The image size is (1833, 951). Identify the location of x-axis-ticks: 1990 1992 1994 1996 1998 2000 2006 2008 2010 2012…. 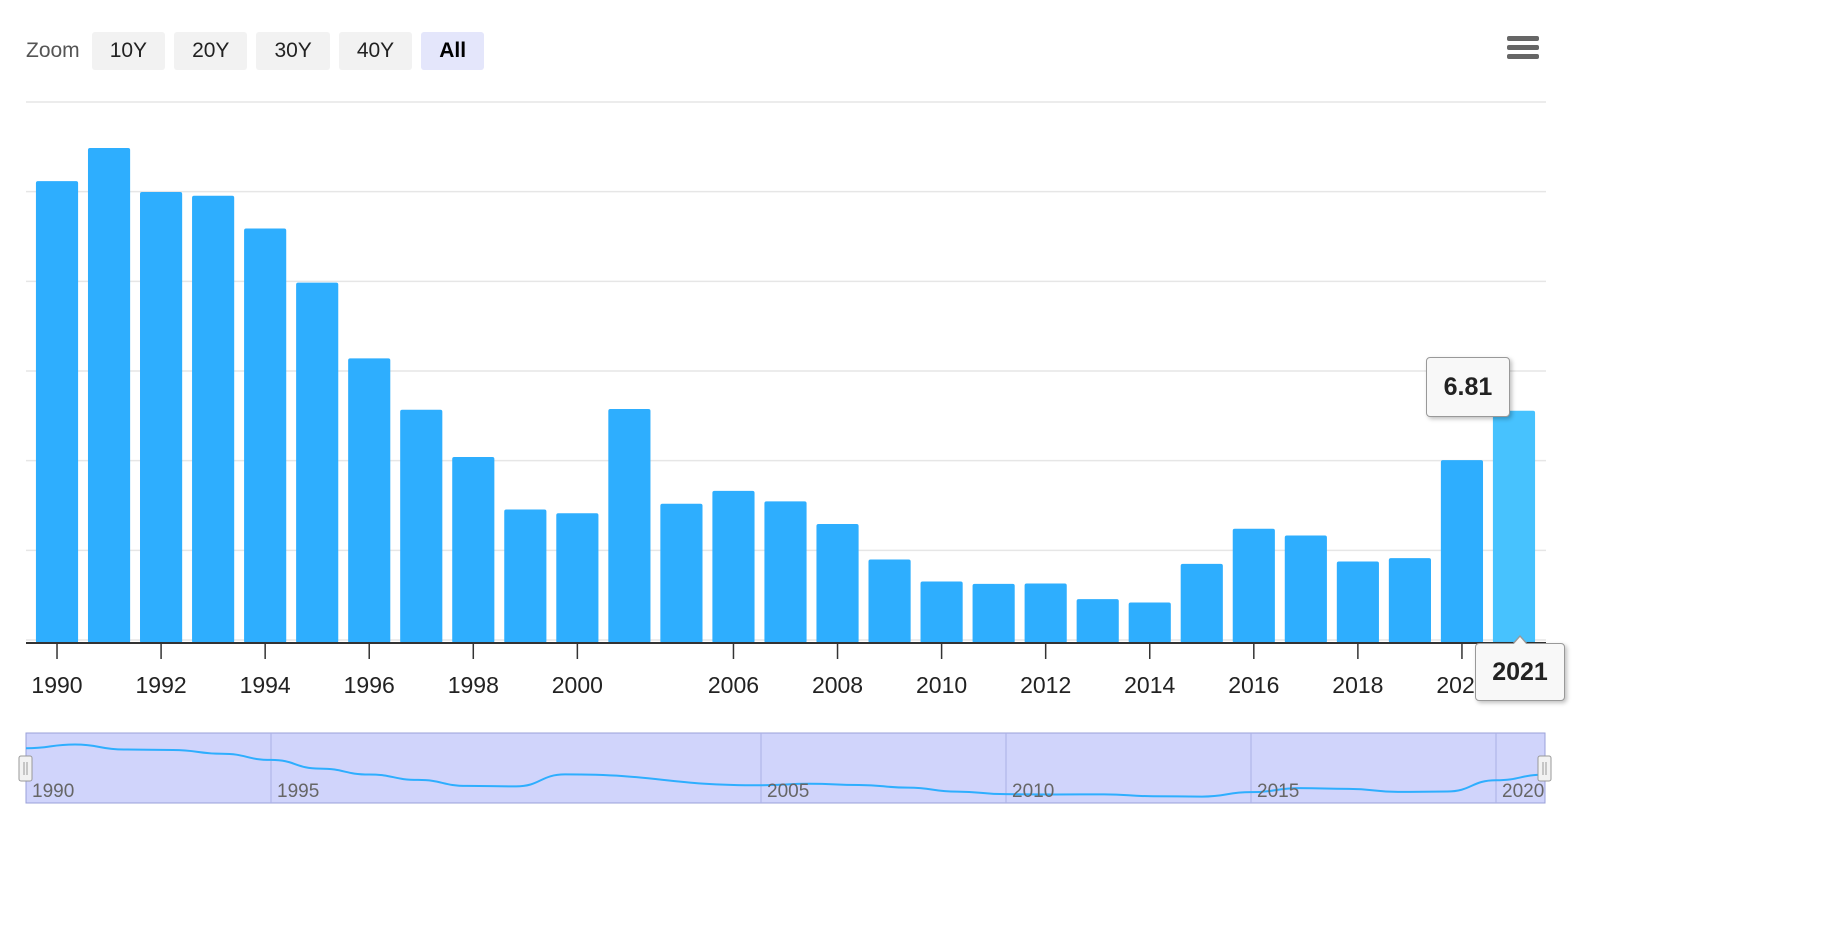
(759, 670).